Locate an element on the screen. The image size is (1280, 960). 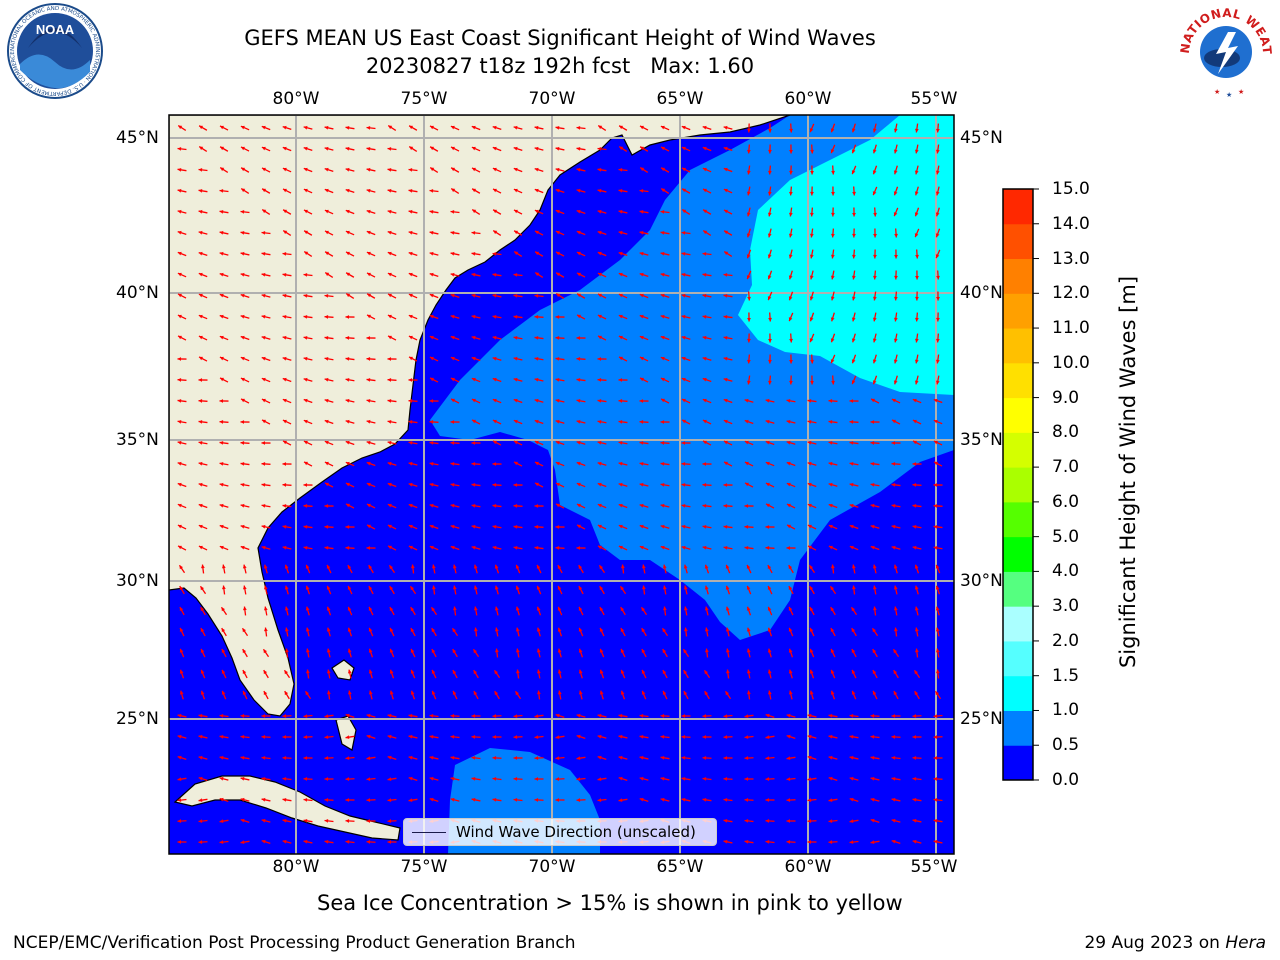
nws-logo: NATIONAL WEATHER SERVICE ★ ★ ★ is located at coordinates (1225, 50).